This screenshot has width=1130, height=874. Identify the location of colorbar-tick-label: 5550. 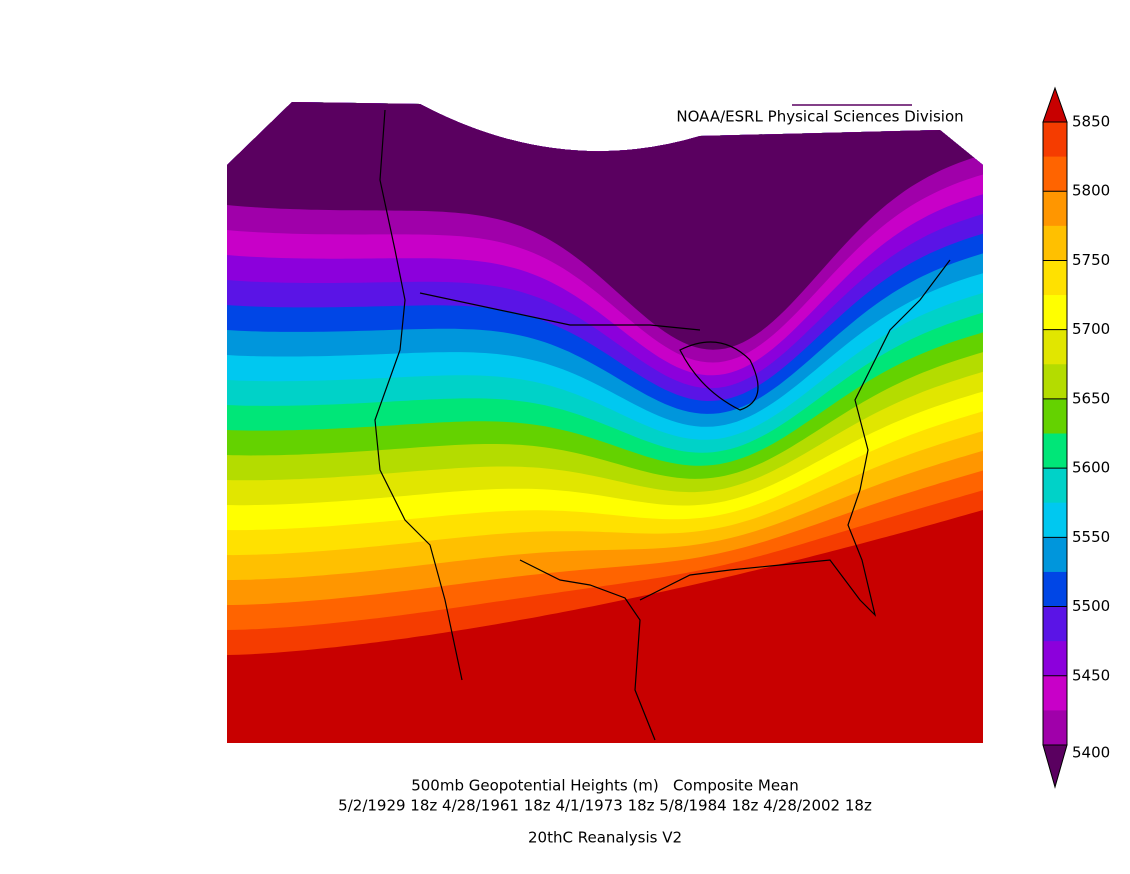
(1091, 537).